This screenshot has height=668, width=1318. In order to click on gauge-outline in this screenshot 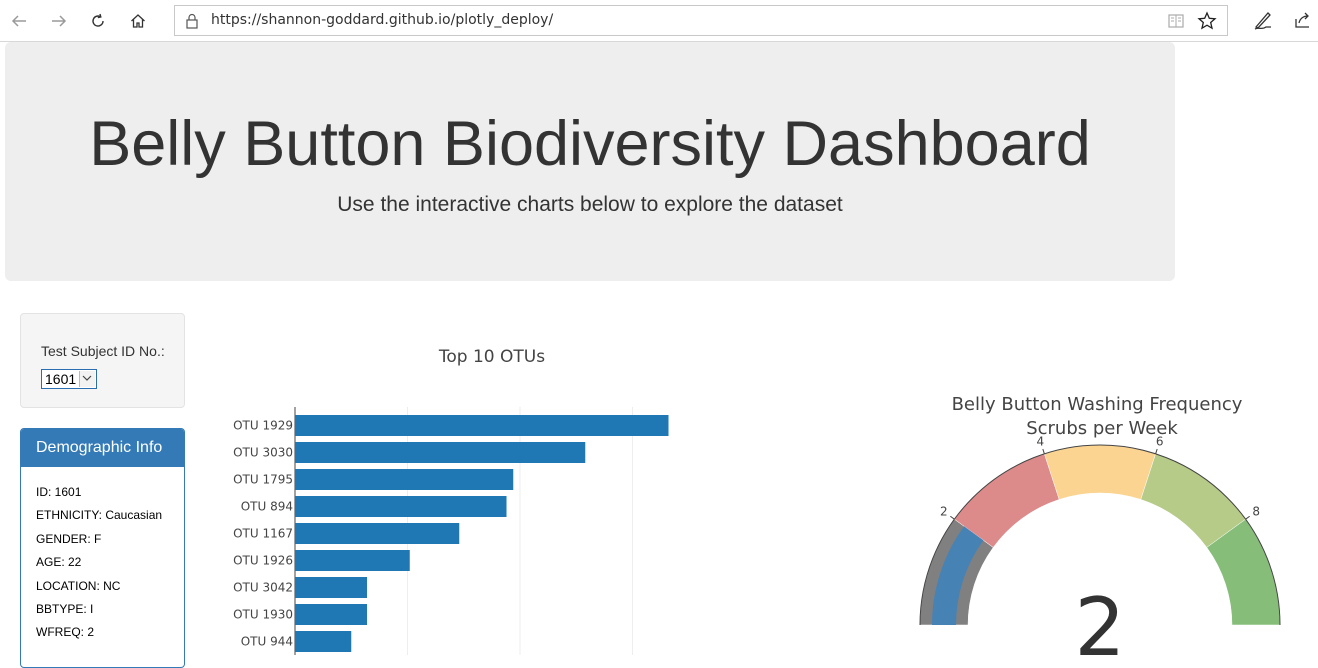, I will do `click(1100, 535)`.